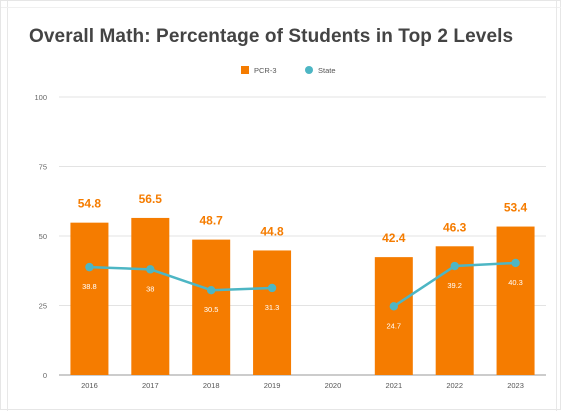 This screenshot has width=561, height=411. What do you see at coordinates (151, 199) in the screenshot?
I see `bar-value-label: 56.5` at bounding box center [151, 199].